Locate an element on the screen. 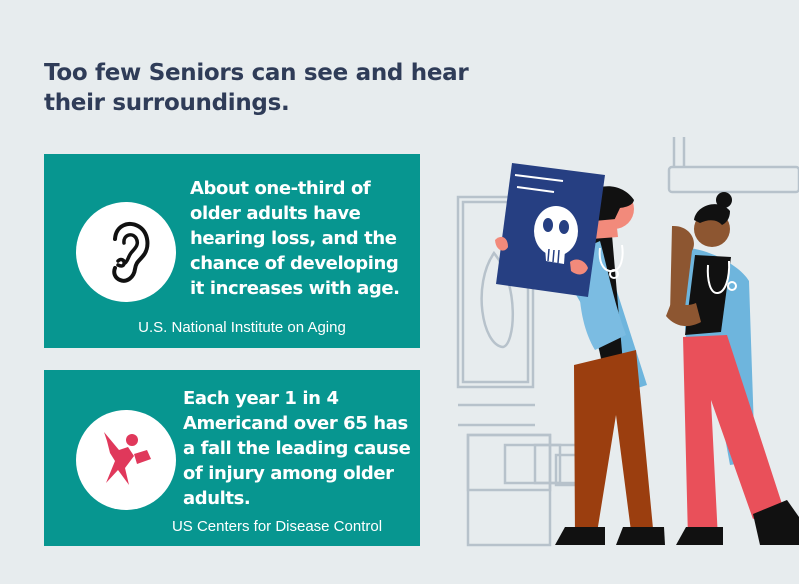  x-ray-panel is located at coordinates (550, 230).